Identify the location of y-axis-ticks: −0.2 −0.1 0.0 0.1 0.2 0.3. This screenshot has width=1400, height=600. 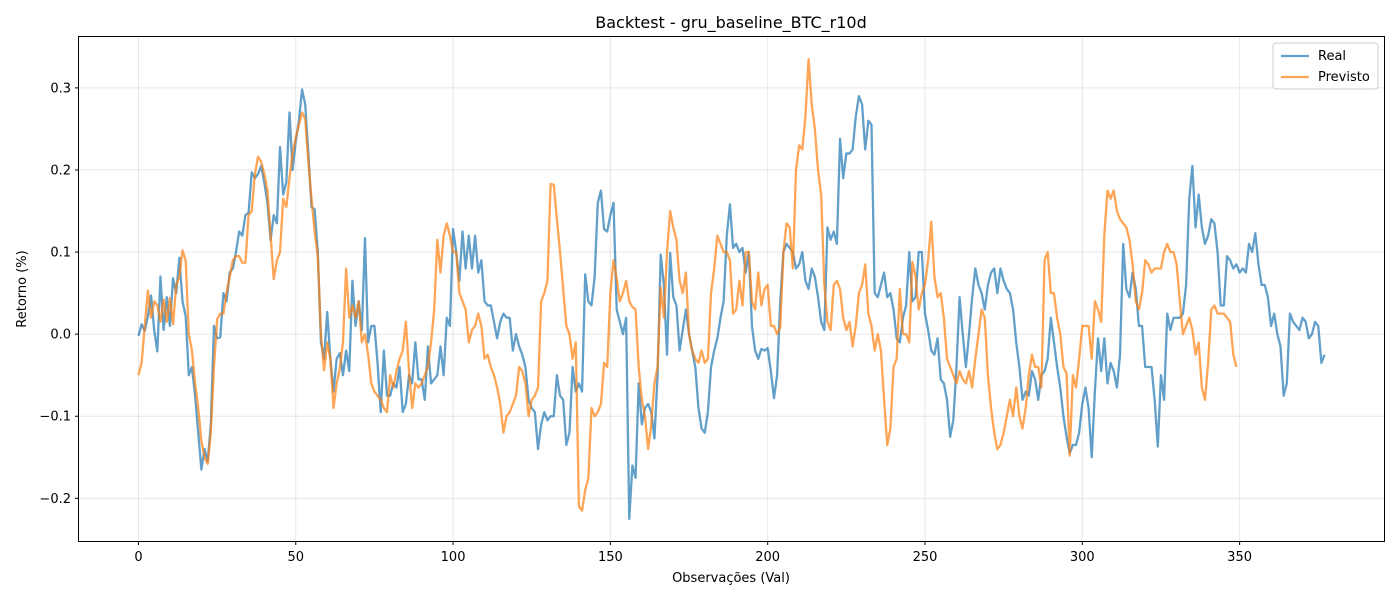
(59, 294).